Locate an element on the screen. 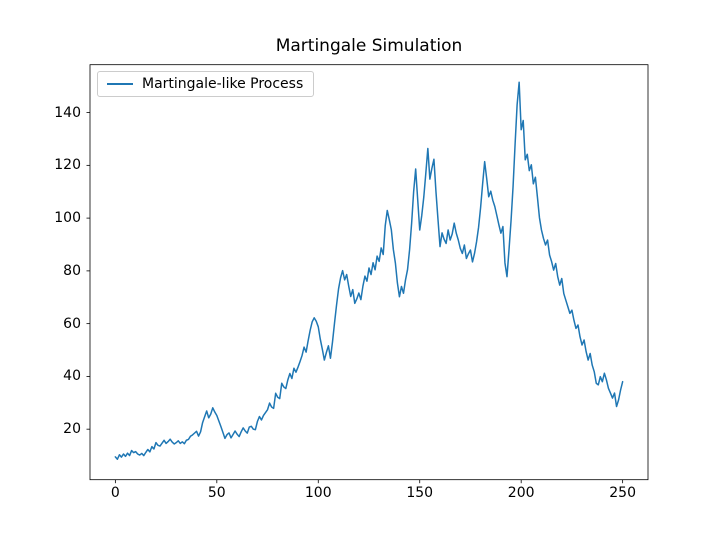 Image resolution: width=720 pixels, height=539 pixels. y-tick-label: 40 is located at coordinates (72, 376).